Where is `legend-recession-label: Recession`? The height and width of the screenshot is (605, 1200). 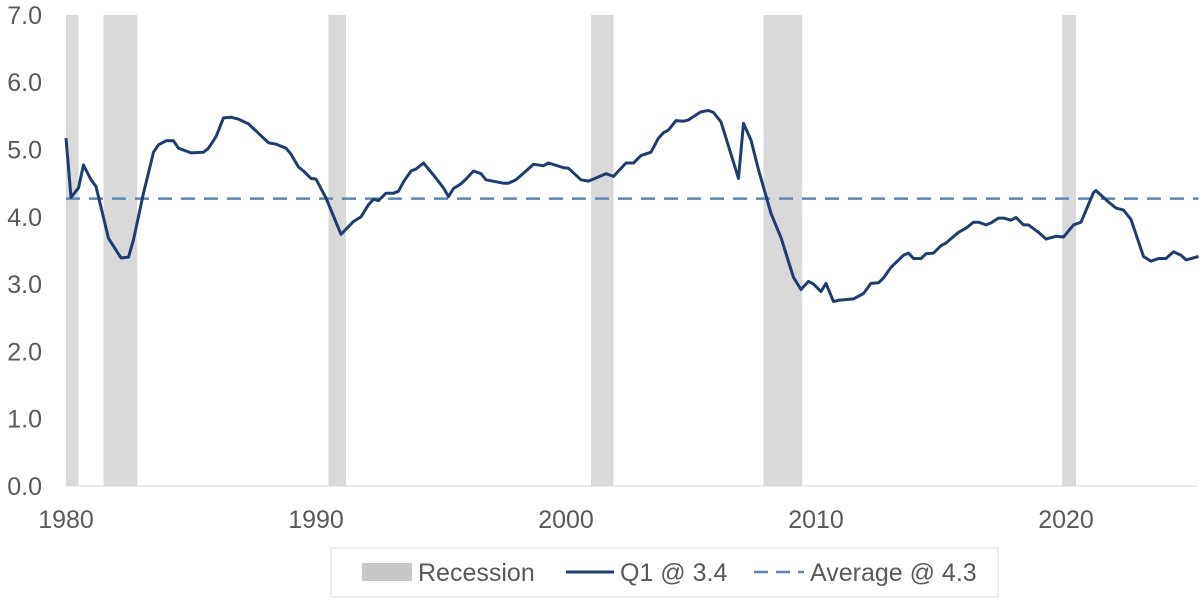
legend-recession-label: Recession is located at coordinates (476, 573).